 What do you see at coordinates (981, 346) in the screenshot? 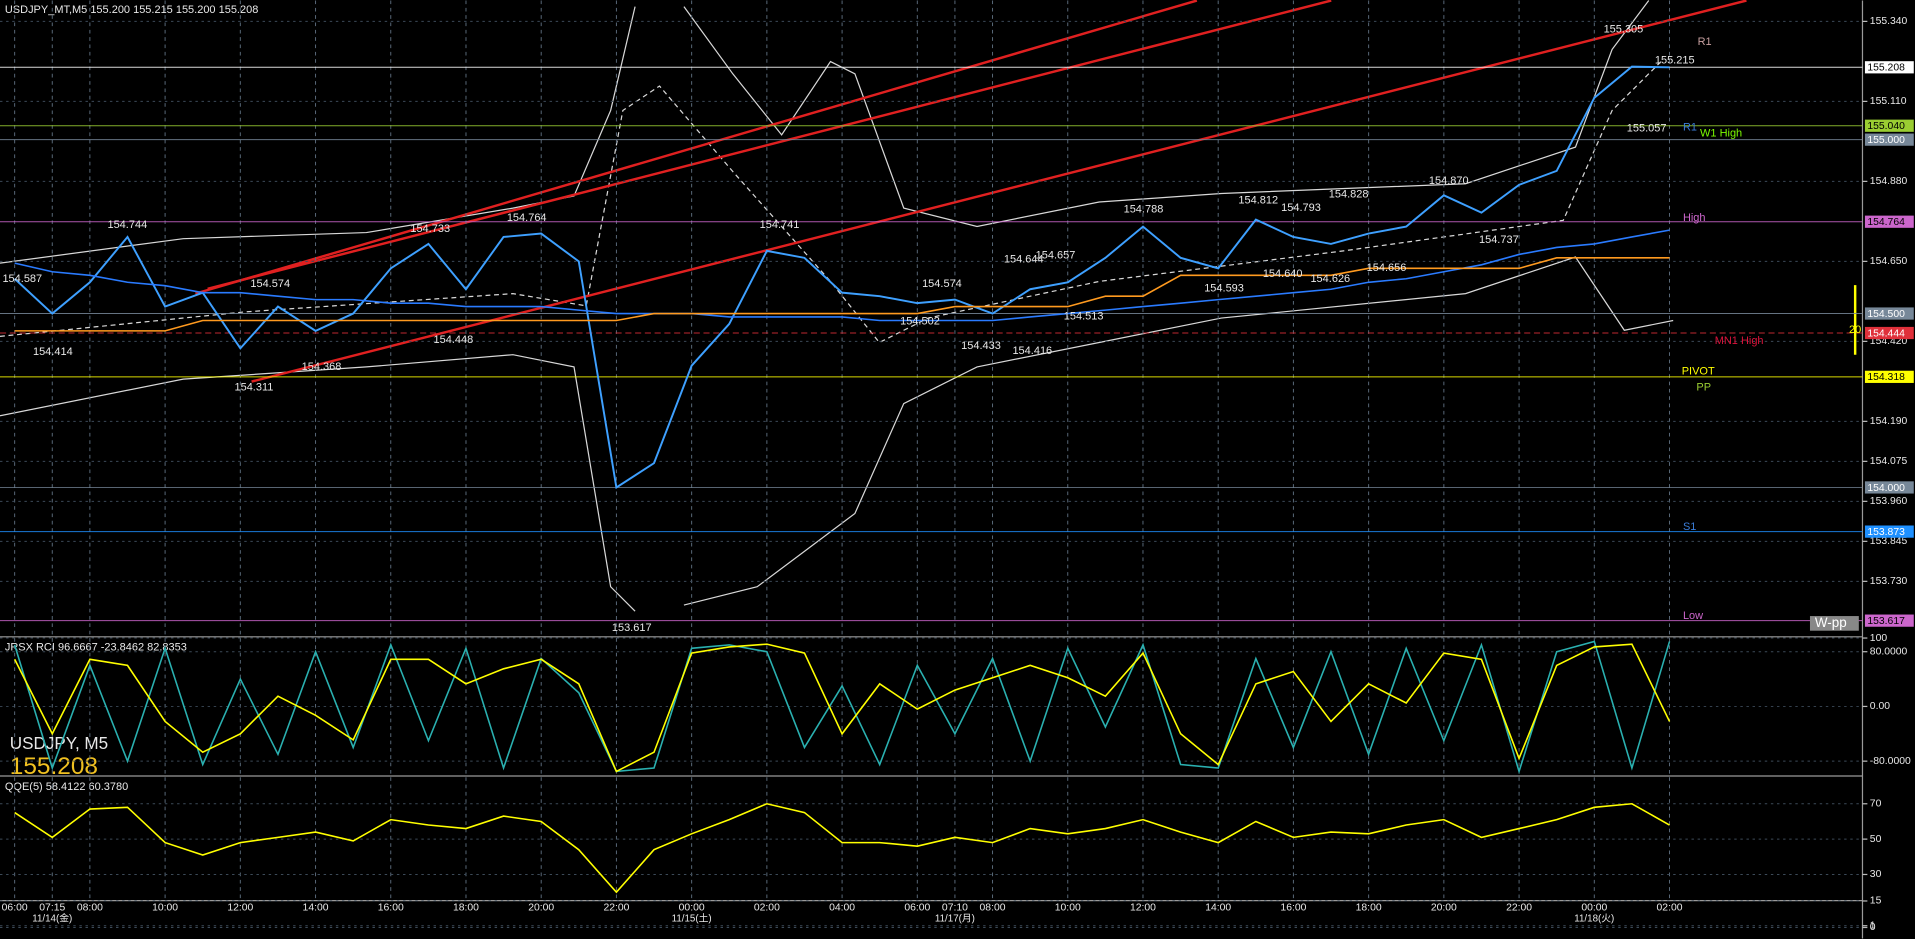
I see `price-annotation: 154.433` at bounding box center [981, 346].